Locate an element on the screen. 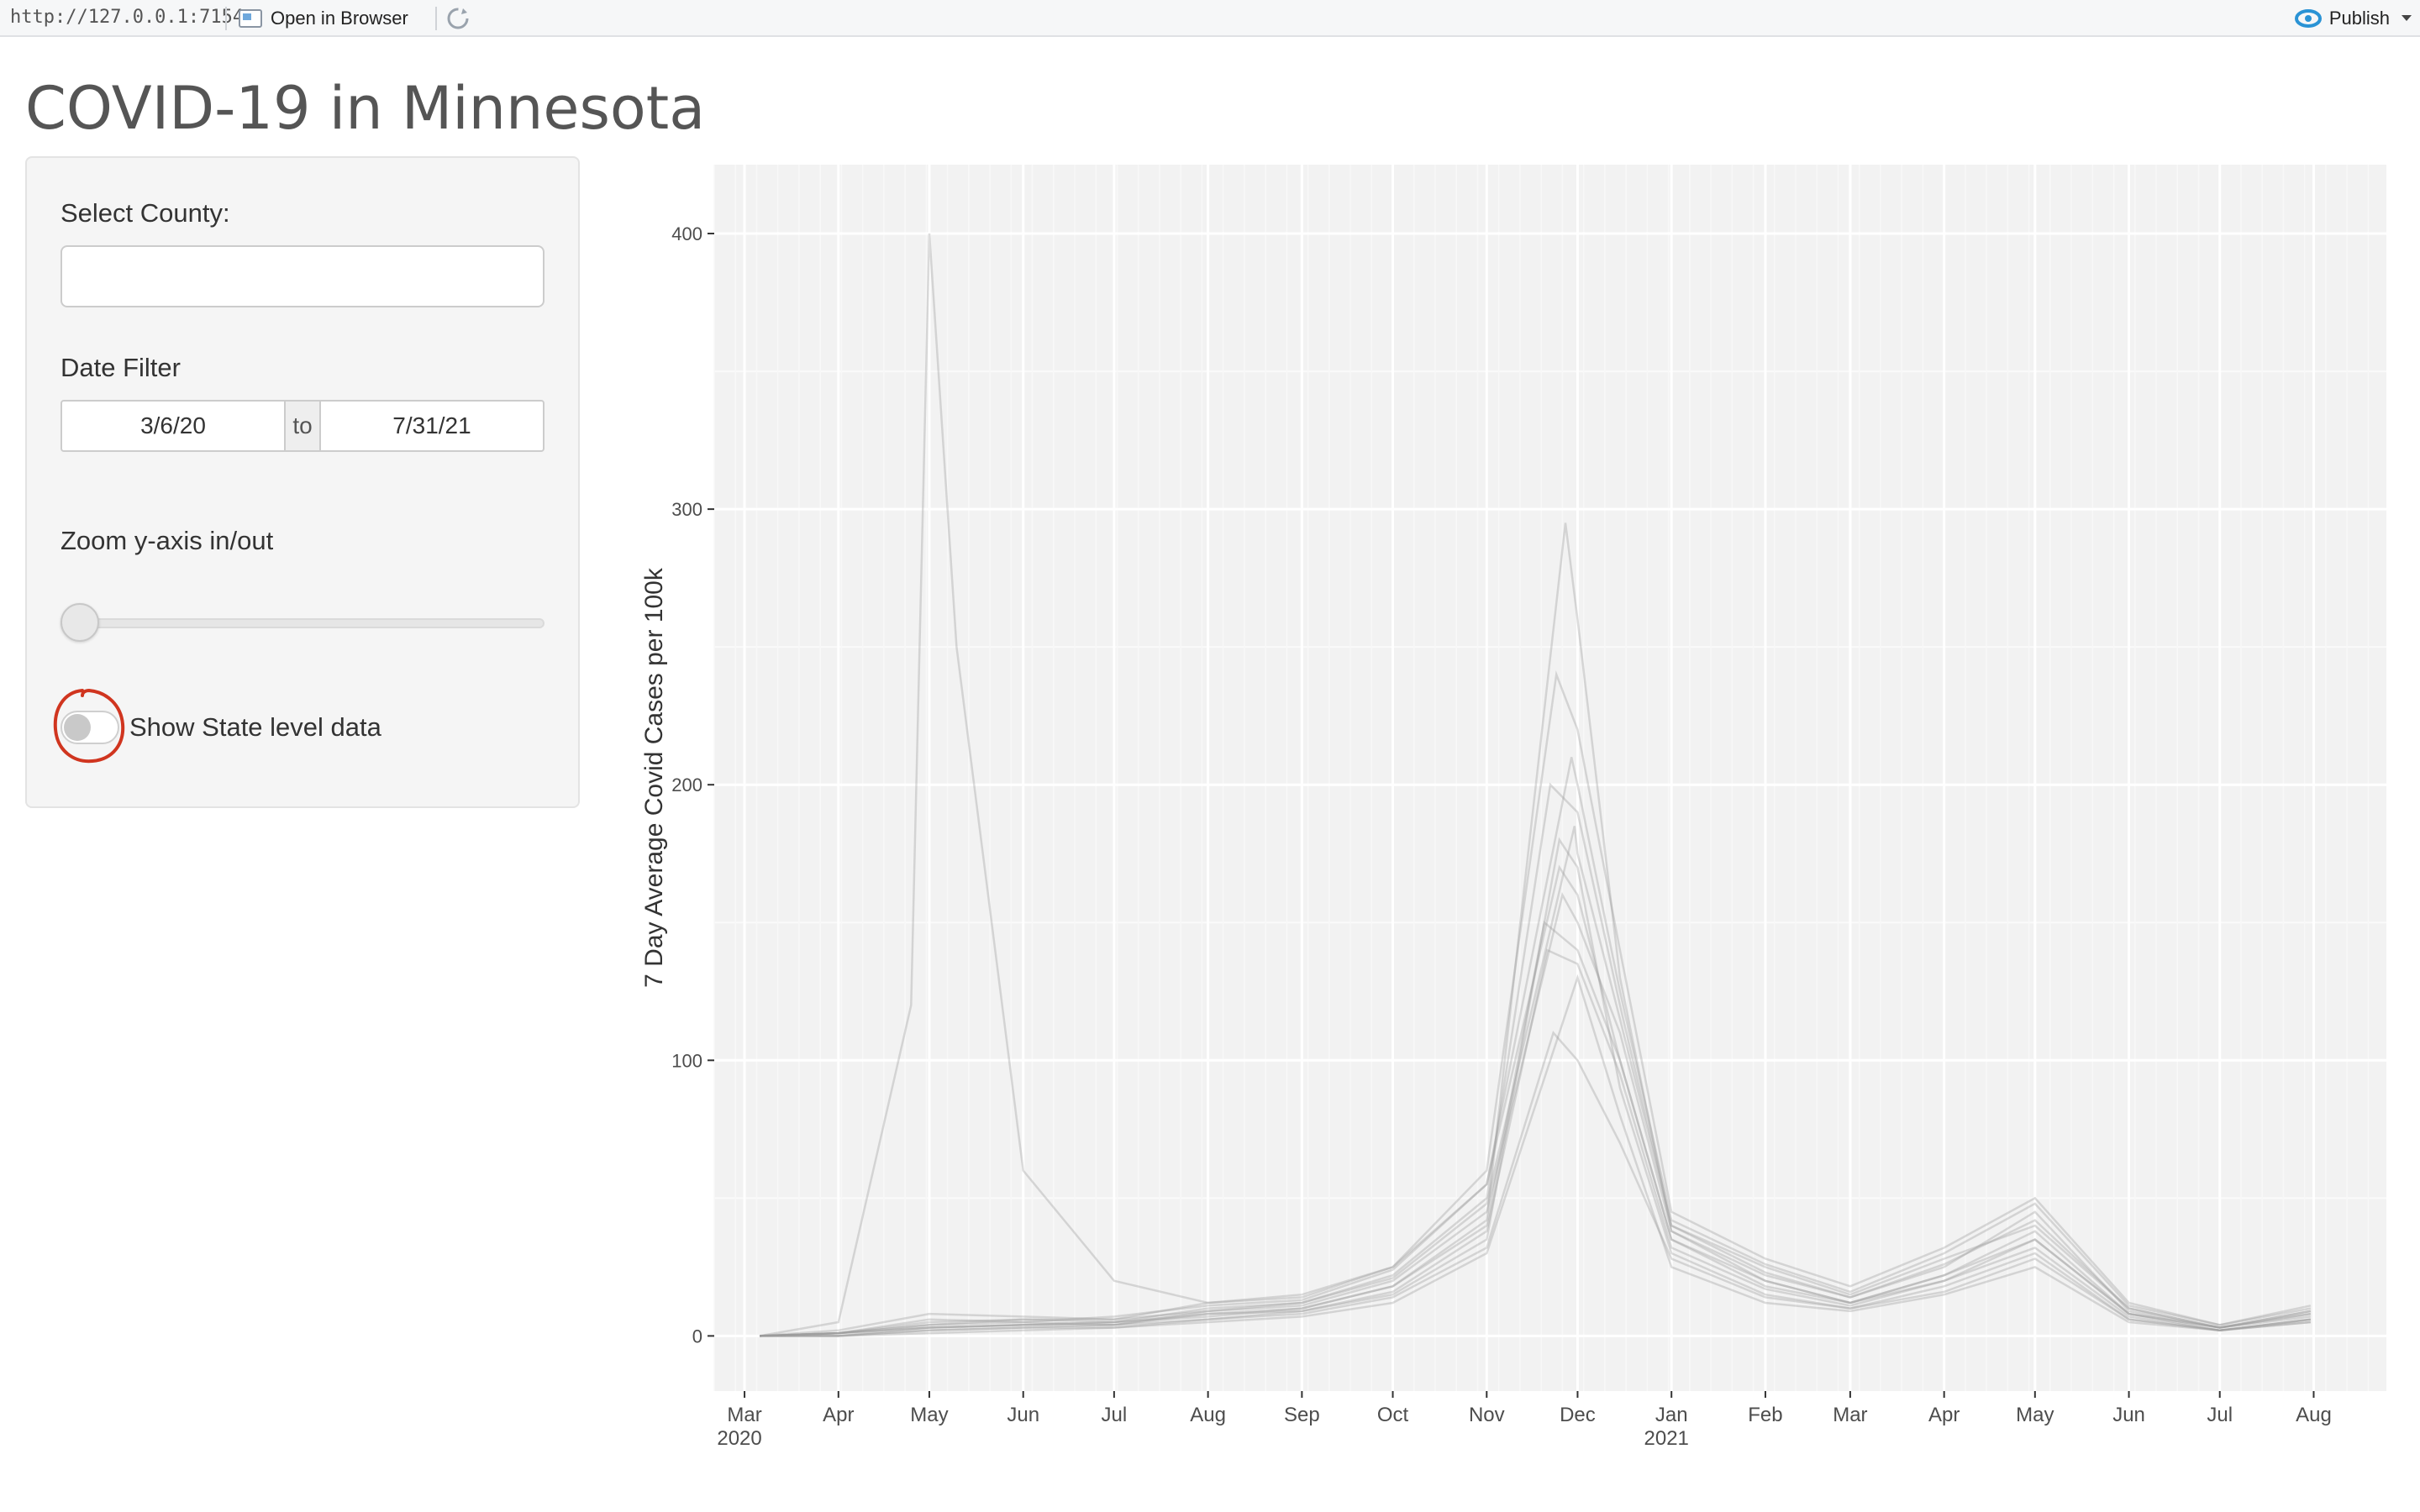  chevron-down-icon is located at coordinates (2407, 18).